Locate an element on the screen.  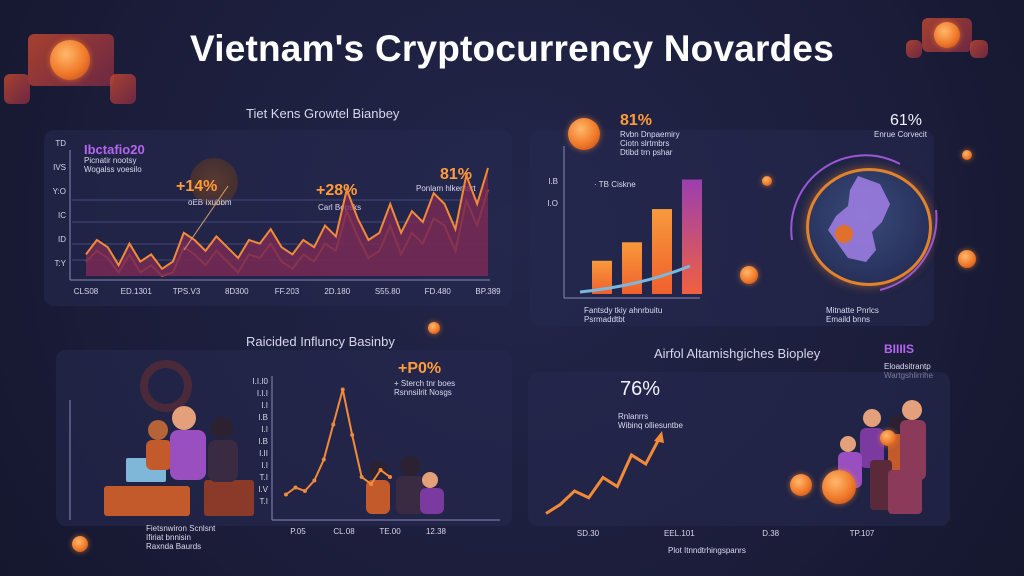
panel3-title: Raicided Influncy Basinby is located at coordinates (320, 341).